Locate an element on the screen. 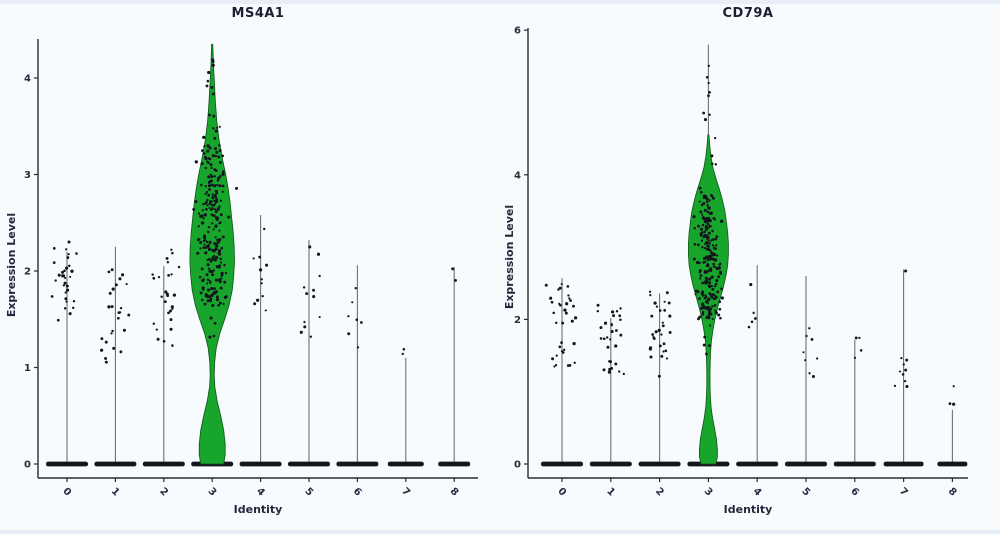  bottom-border-strip is located at coordinates (500, 532).